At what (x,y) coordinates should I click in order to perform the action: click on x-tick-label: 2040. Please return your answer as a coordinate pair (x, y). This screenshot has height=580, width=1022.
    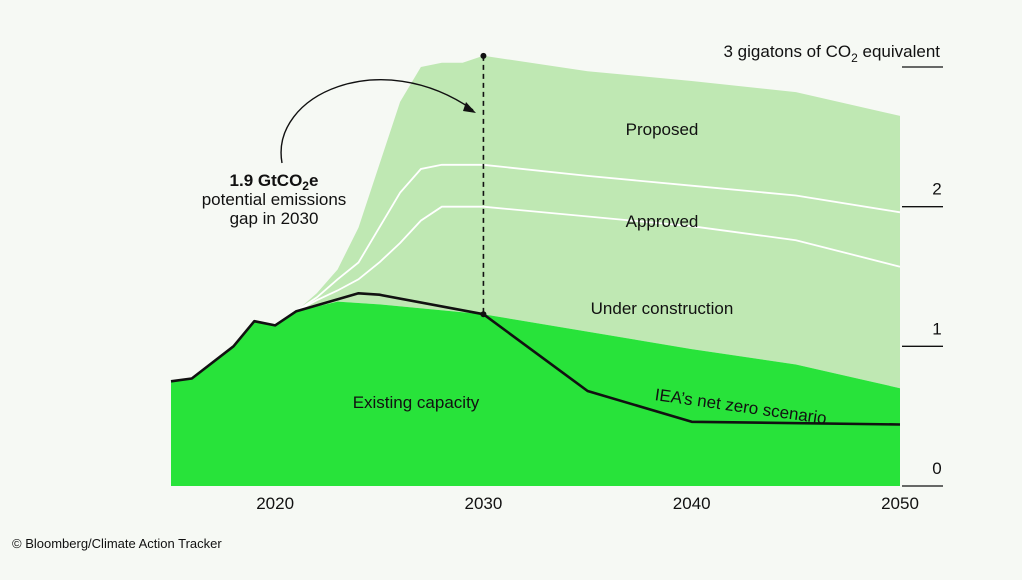
    Looking at the image, I should click on (692, 503).